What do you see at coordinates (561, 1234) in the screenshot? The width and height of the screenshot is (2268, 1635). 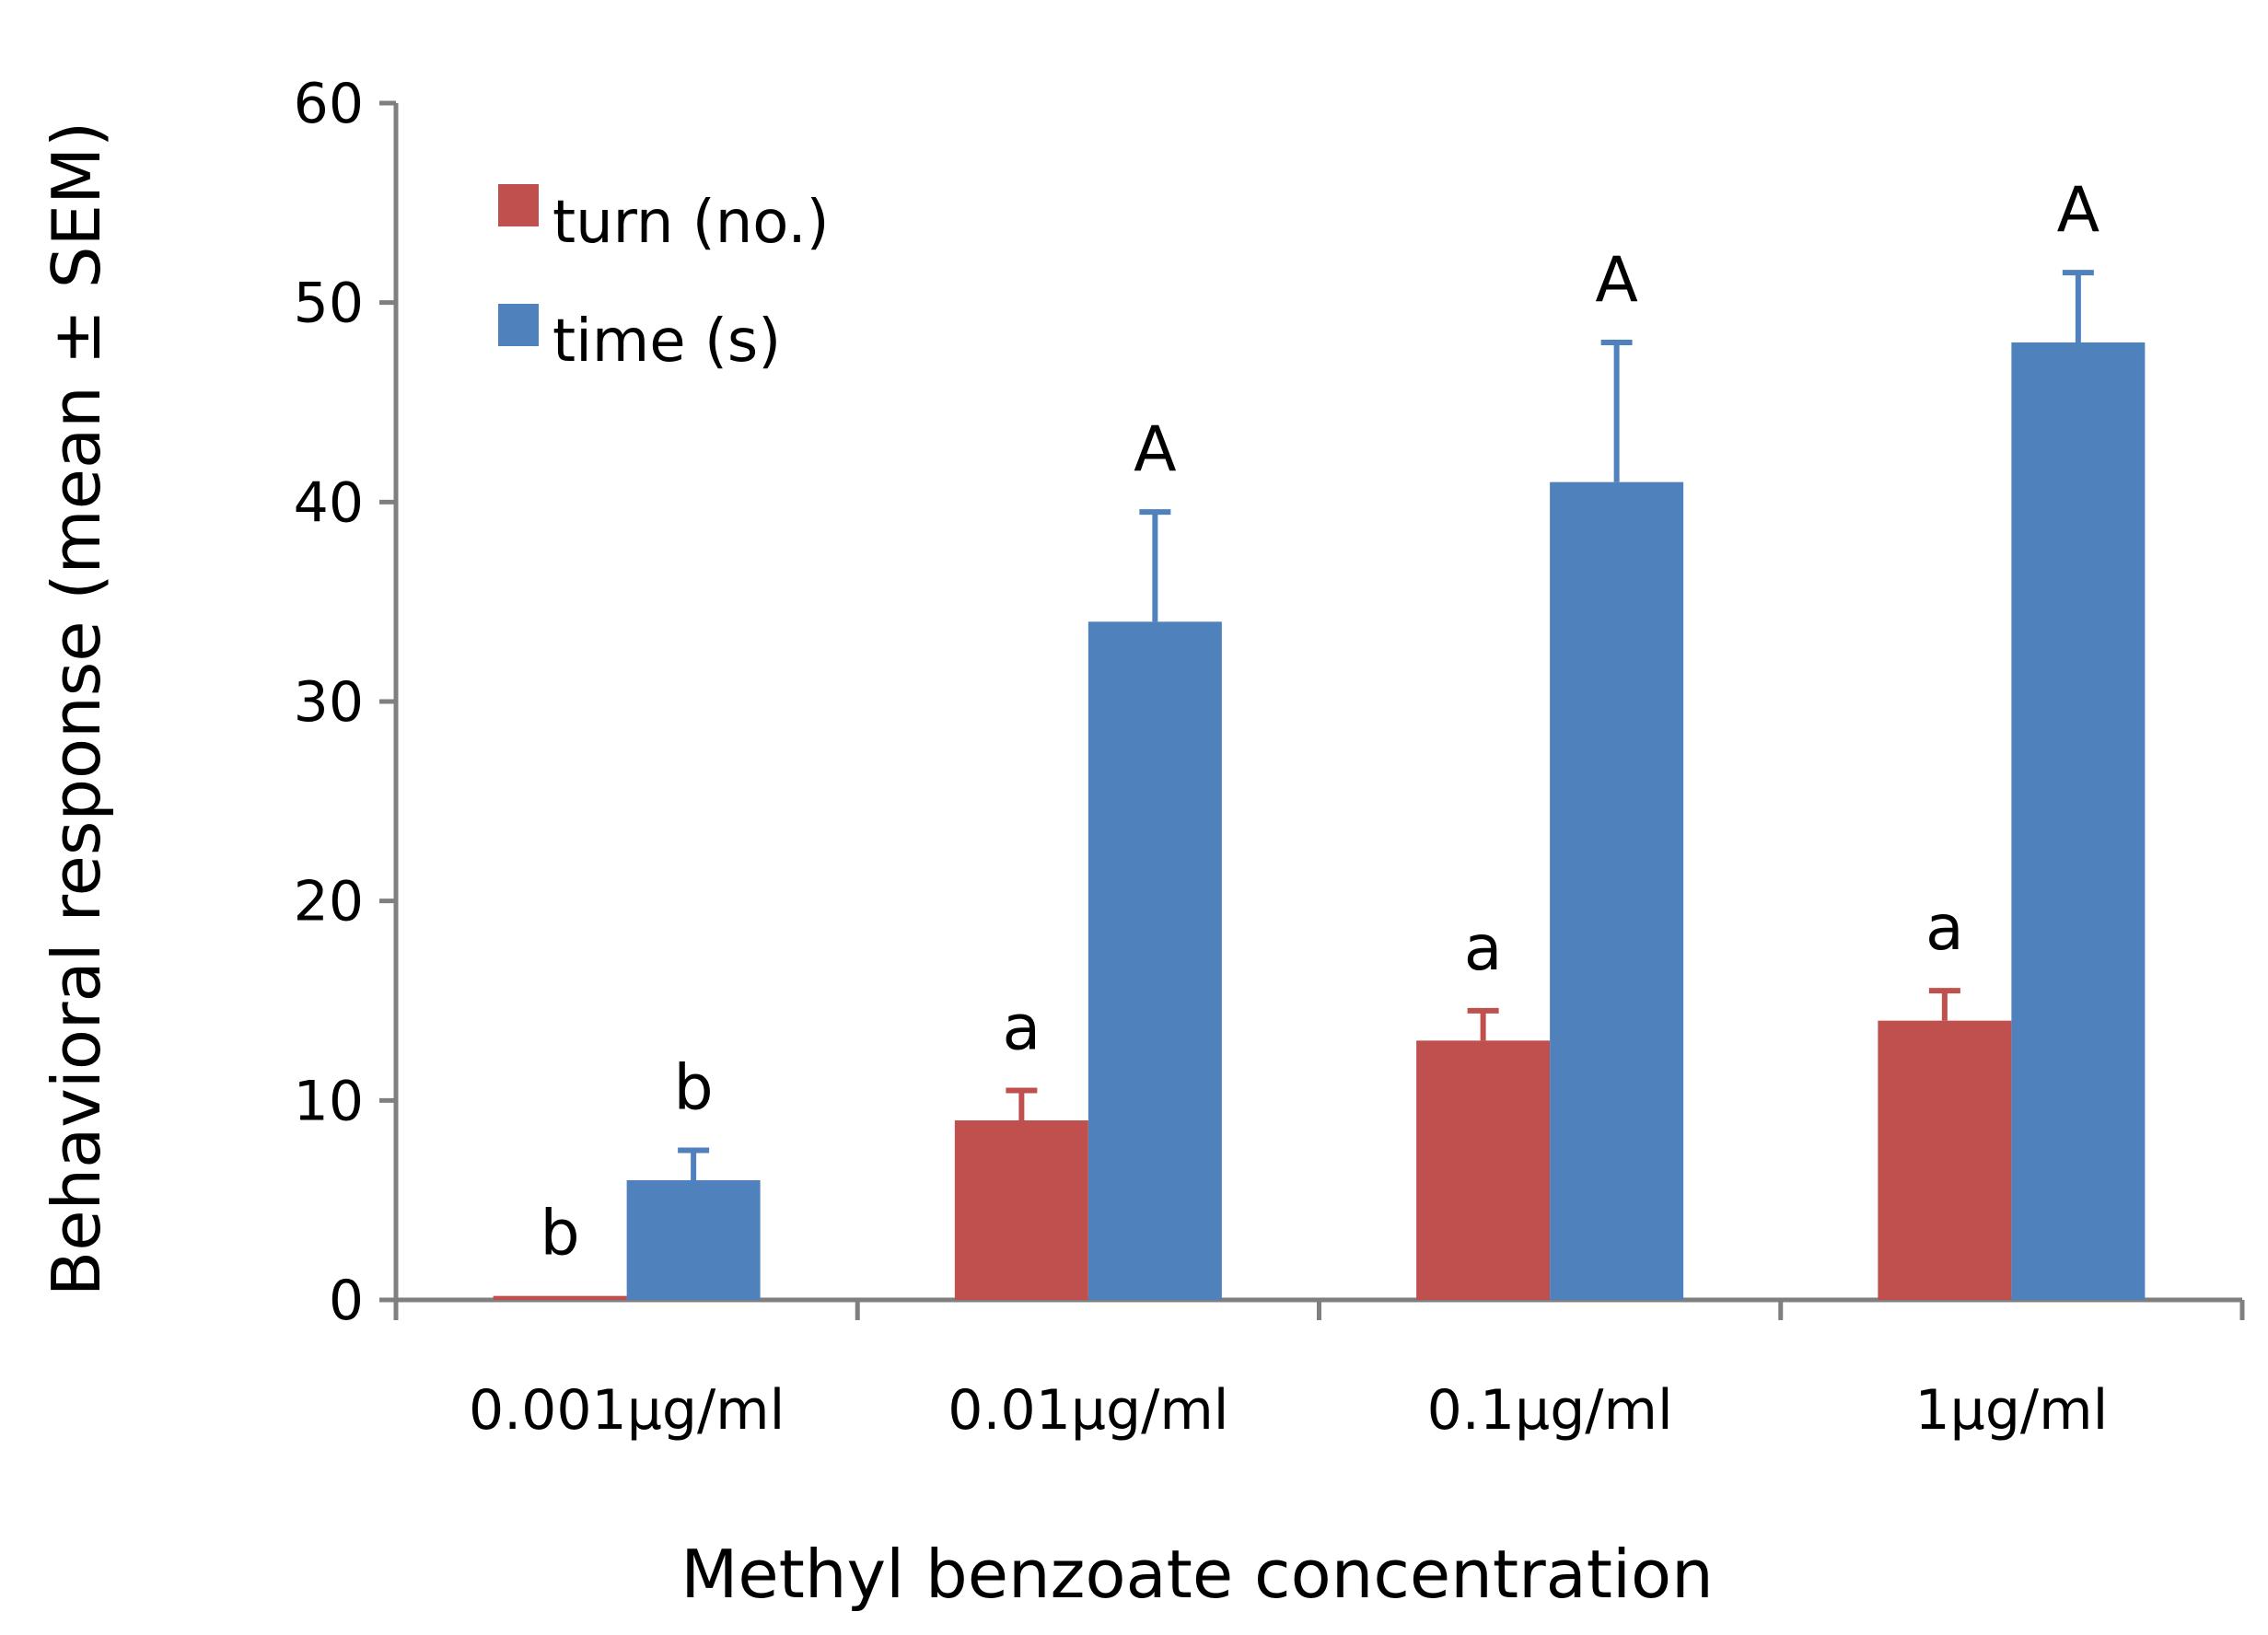 I see `sig-label-turn-0: b` at bounding box center [561, 1234].